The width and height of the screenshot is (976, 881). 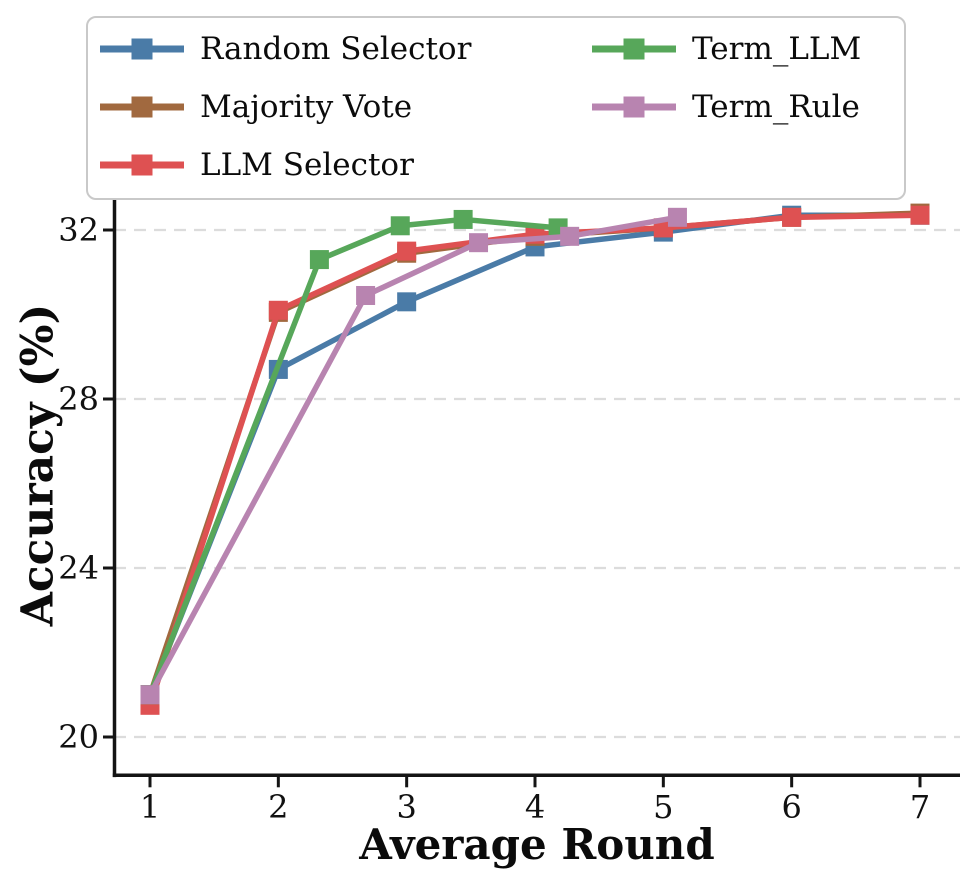 What do you see at coordinates (537, 844) in the screenshot?
I see `x-axis-label: Average Round` at bounding box center [537, 844].